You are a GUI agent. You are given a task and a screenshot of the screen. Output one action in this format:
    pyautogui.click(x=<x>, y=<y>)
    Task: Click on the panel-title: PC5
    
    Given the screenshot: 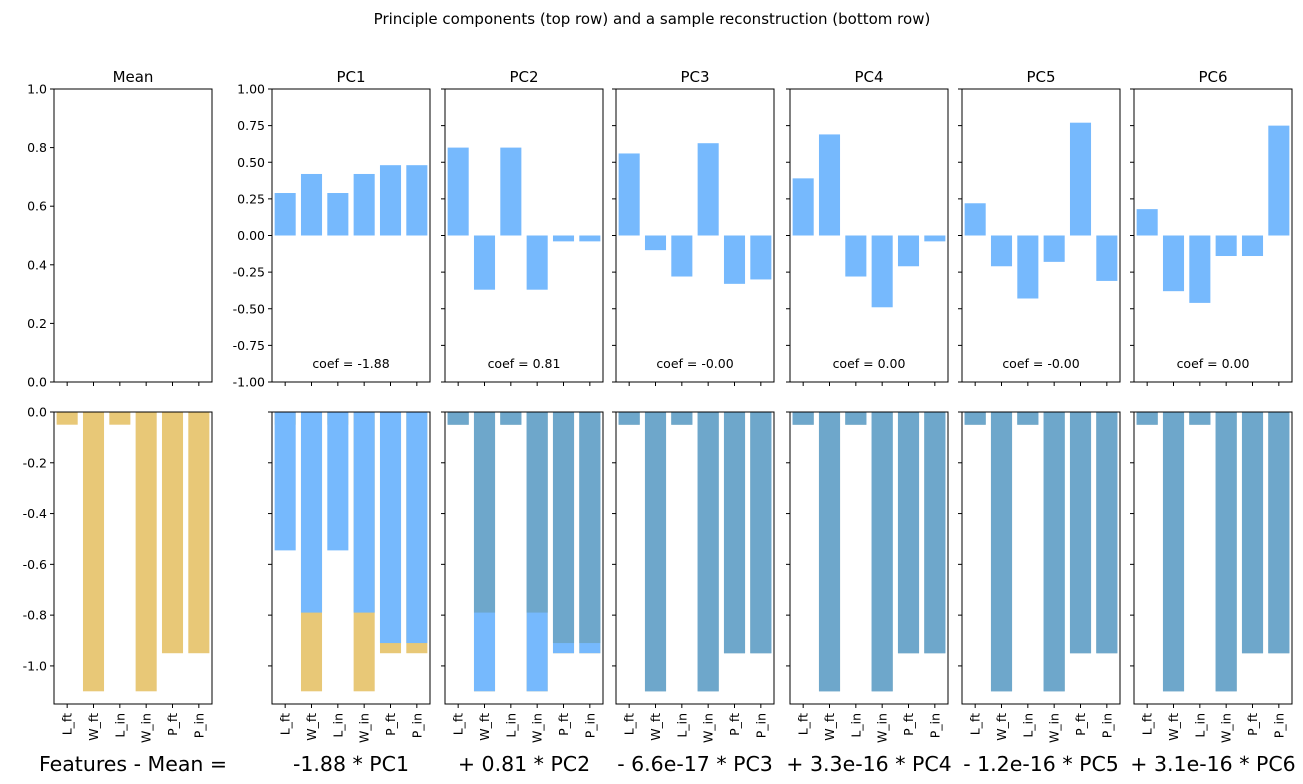 What is the action you would take?
    pyautogui.click(x=1040, y=77)
    